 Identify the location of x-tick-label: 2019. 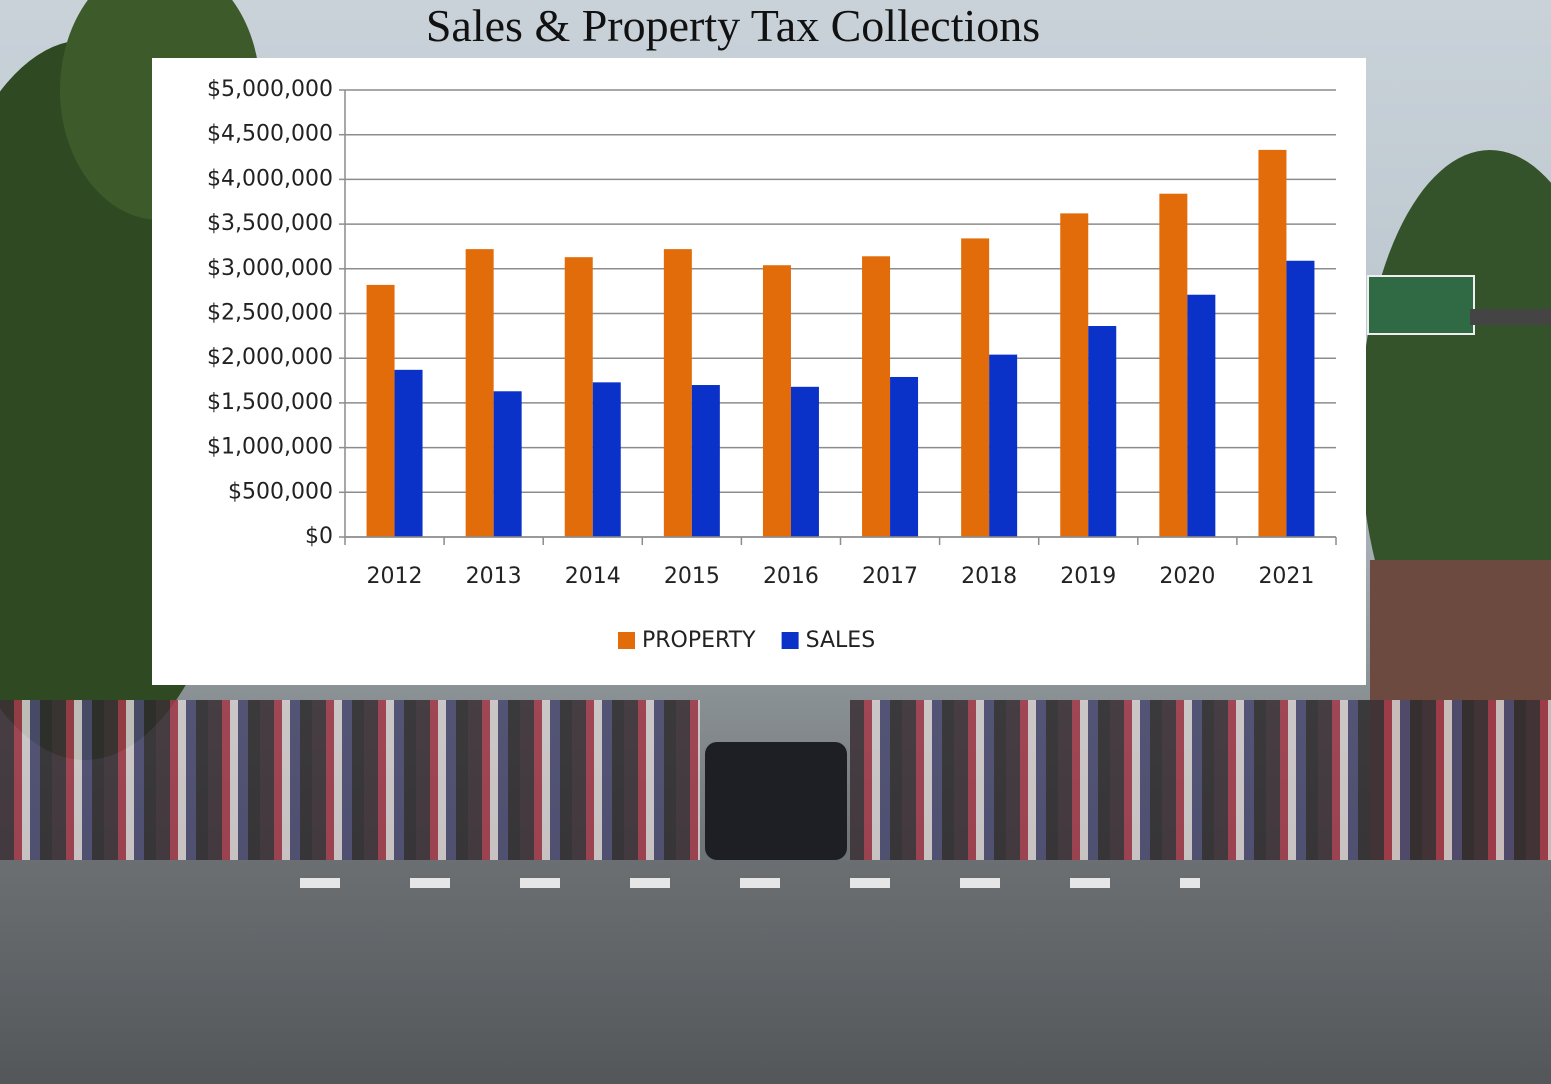
(1088, 576).